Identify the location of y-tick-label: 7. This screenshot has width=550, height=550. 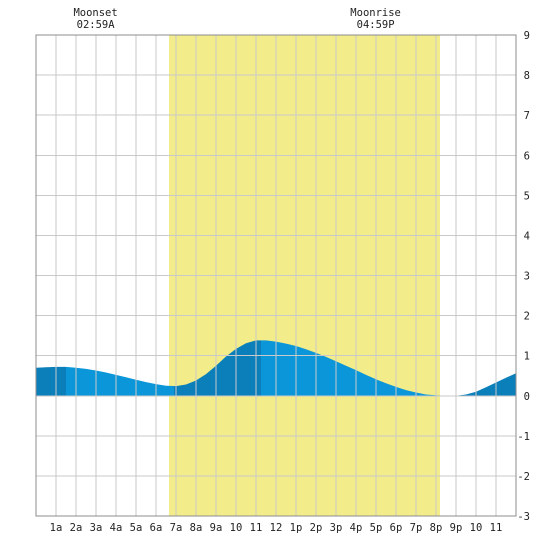
(527, 116).